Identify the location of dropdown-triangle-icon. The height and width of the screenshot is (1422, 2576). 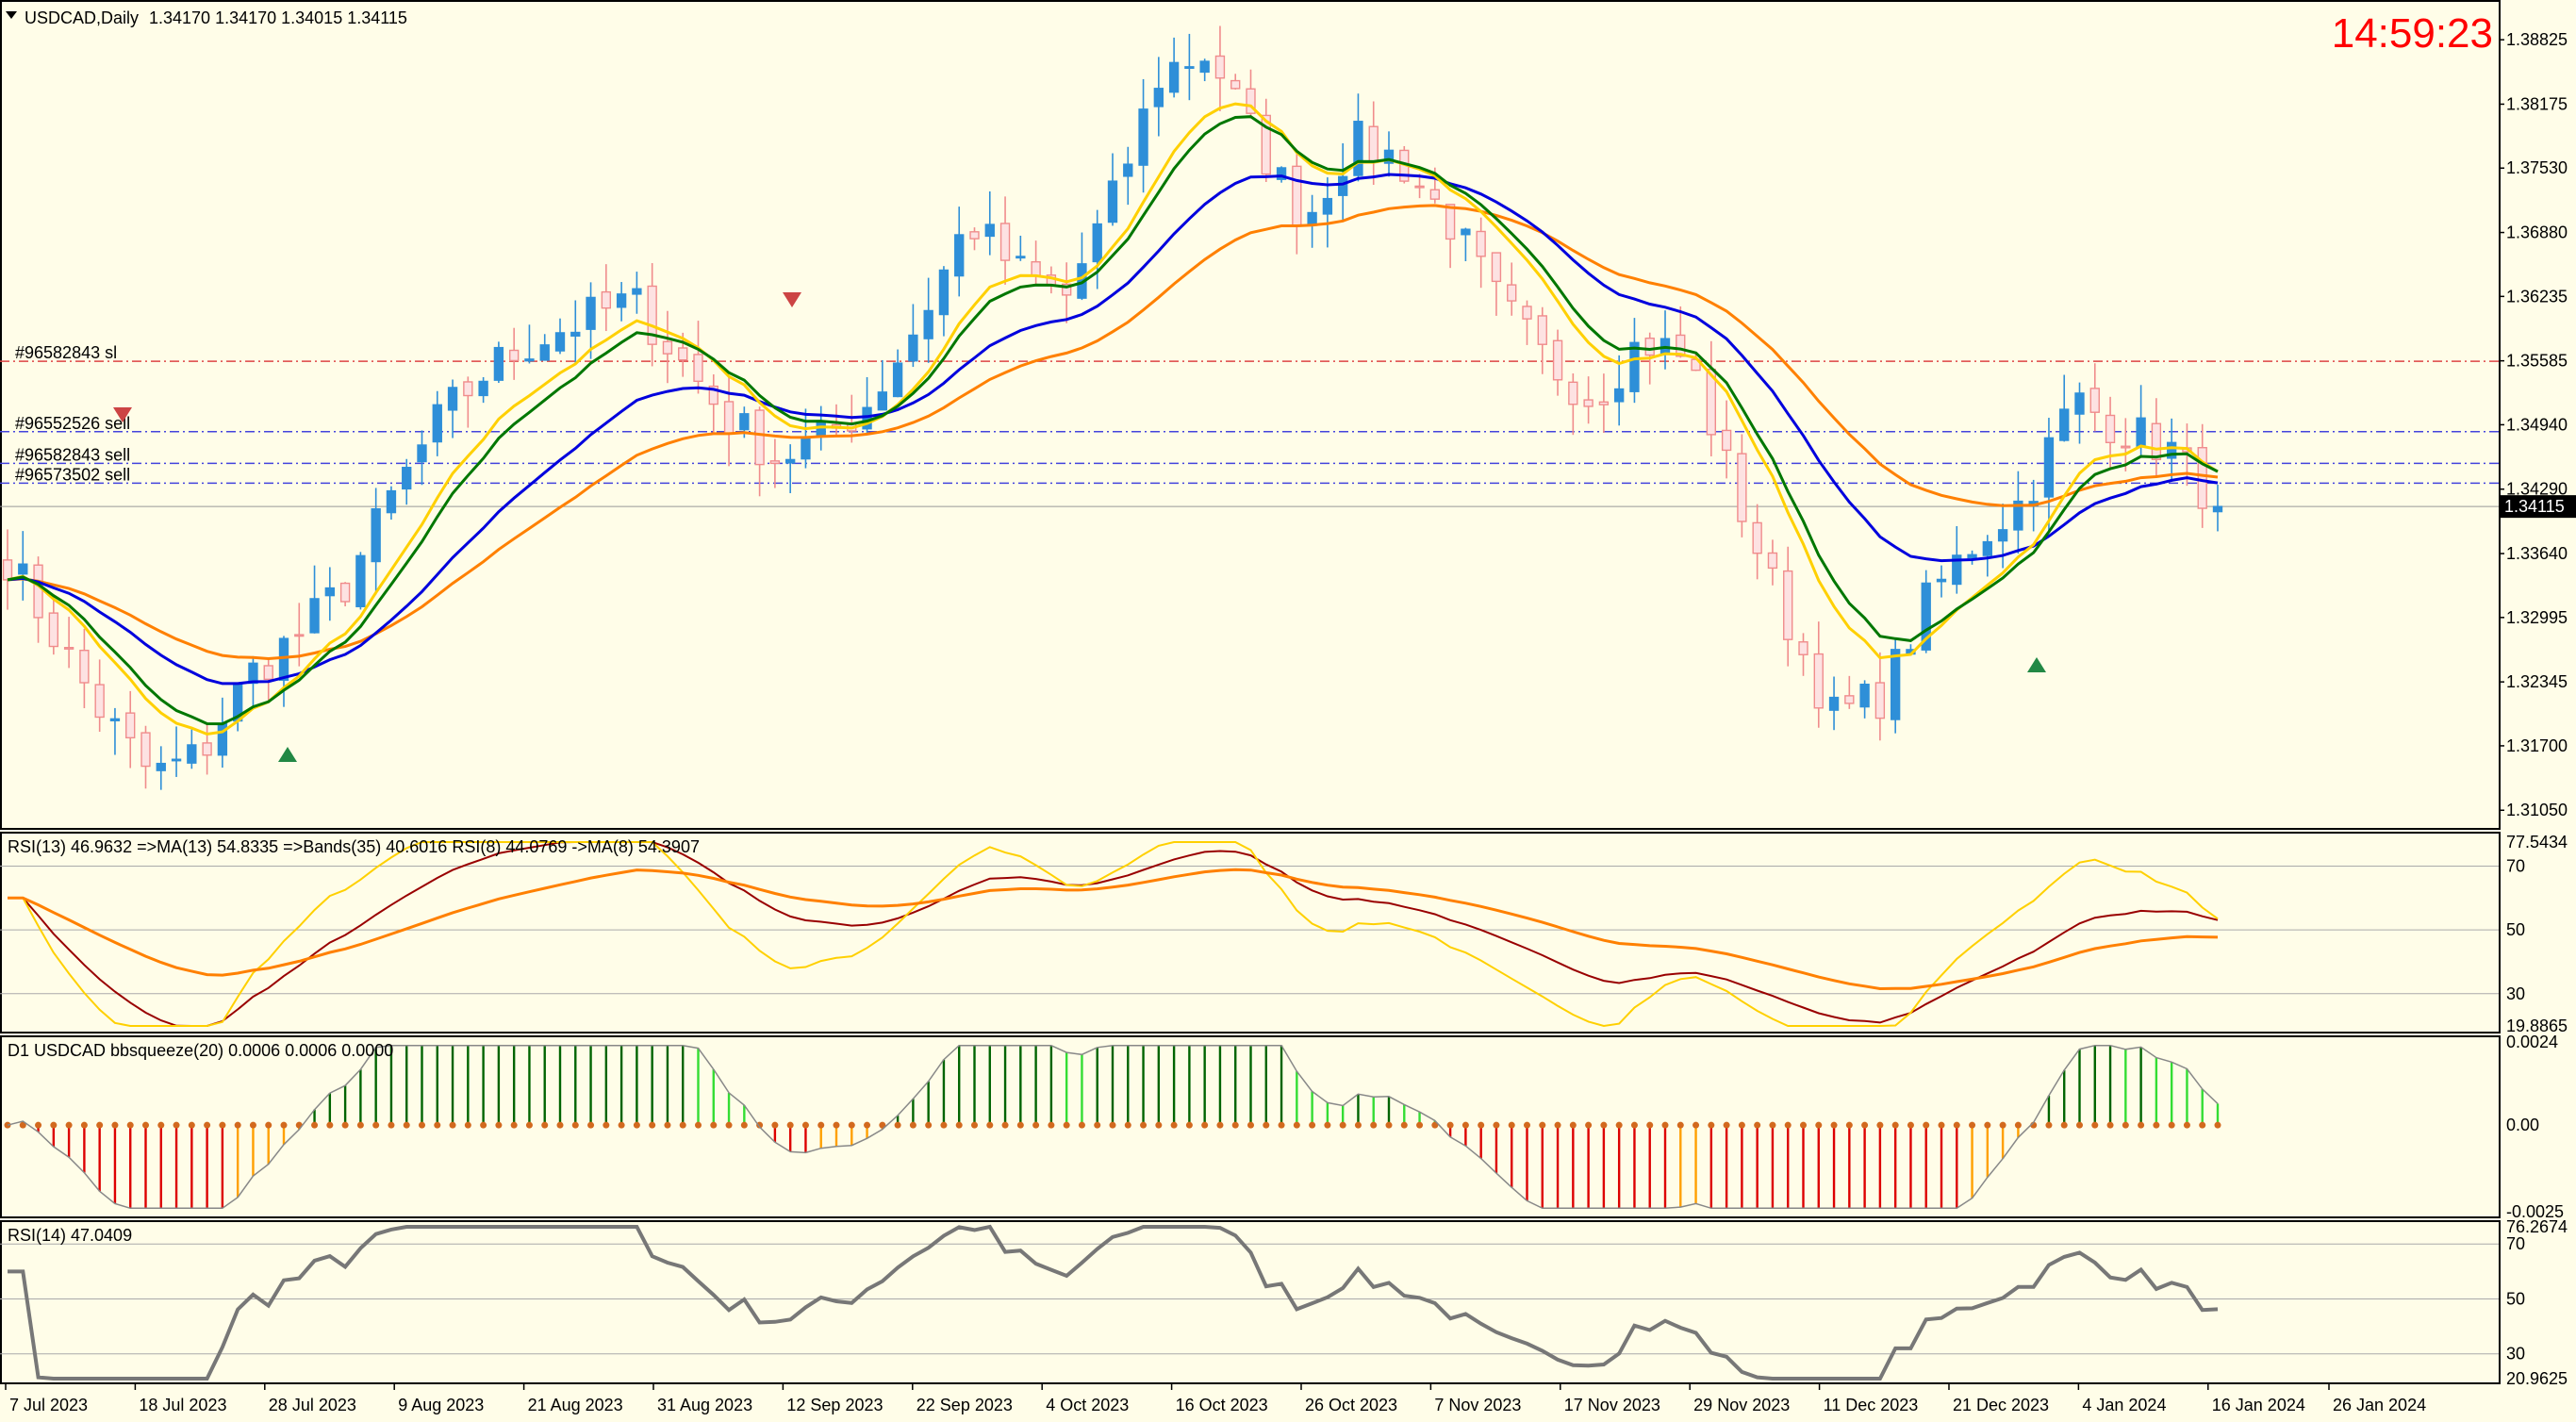
(11, 15).